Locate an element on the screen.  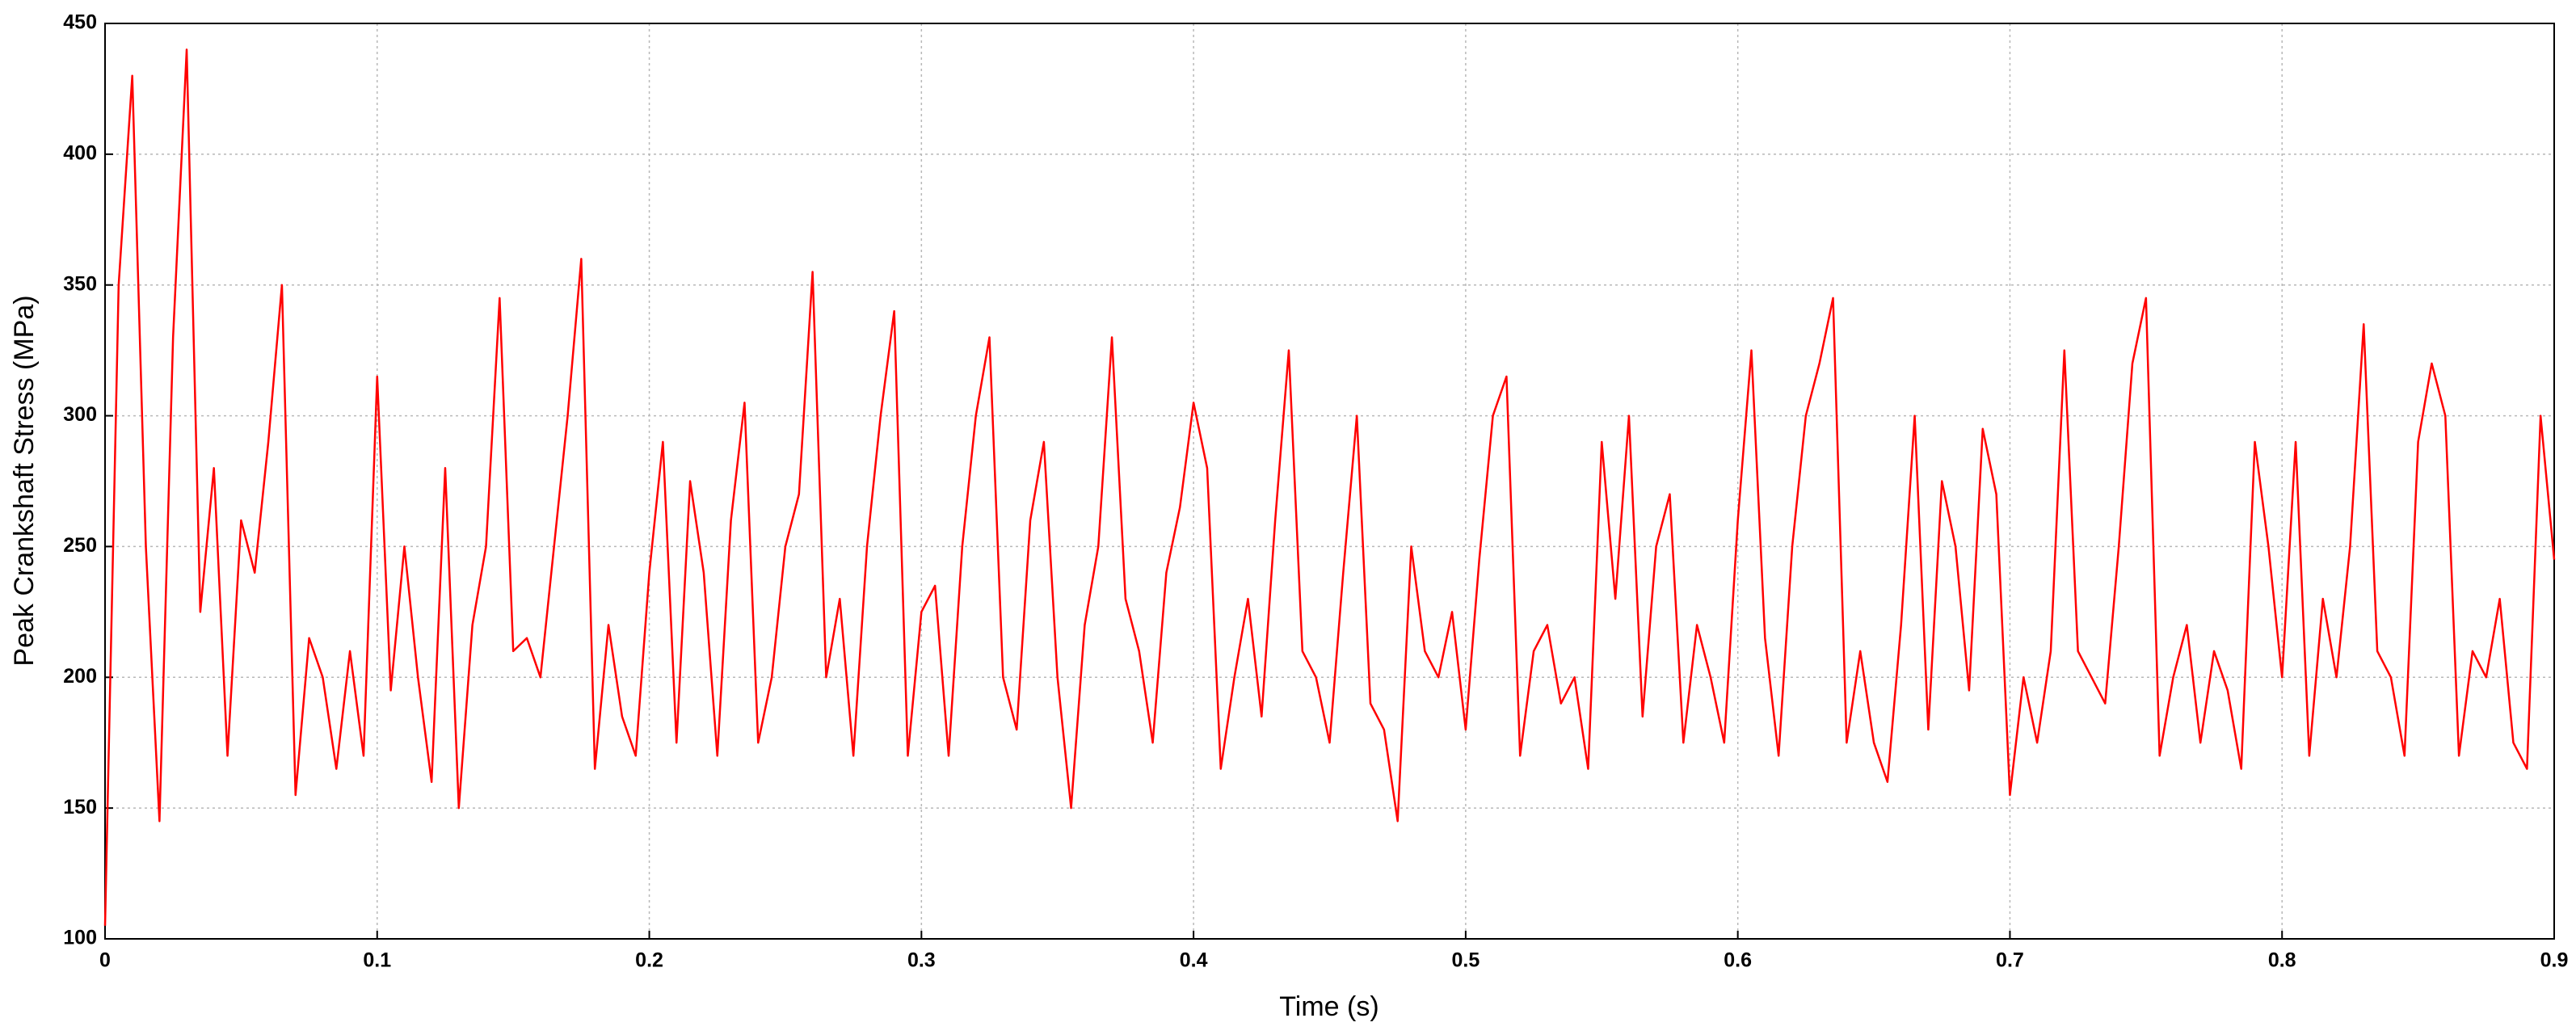
x-tick-label: 0.4 is located at coordinates (1194, 960).